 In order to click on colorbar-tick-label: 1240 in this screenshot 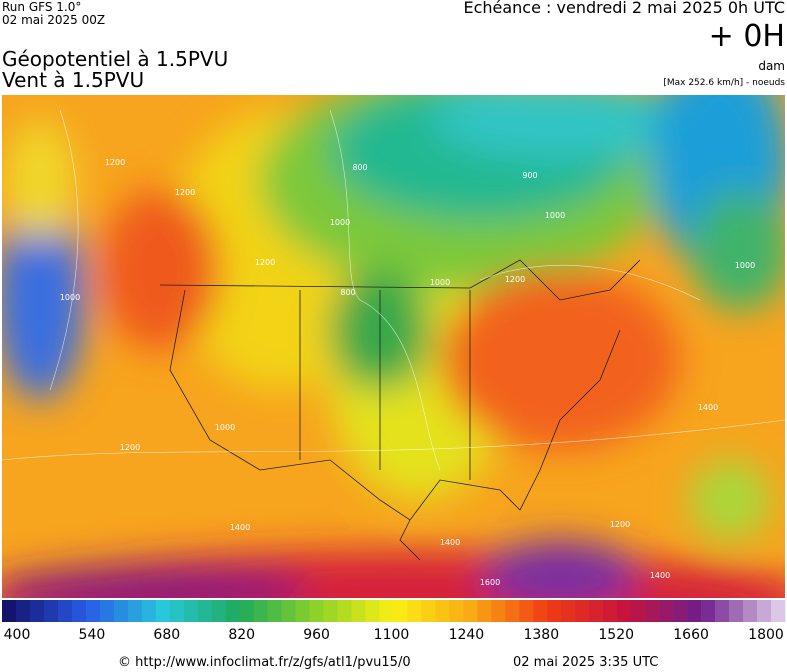, I will do `click(467, 635)`.